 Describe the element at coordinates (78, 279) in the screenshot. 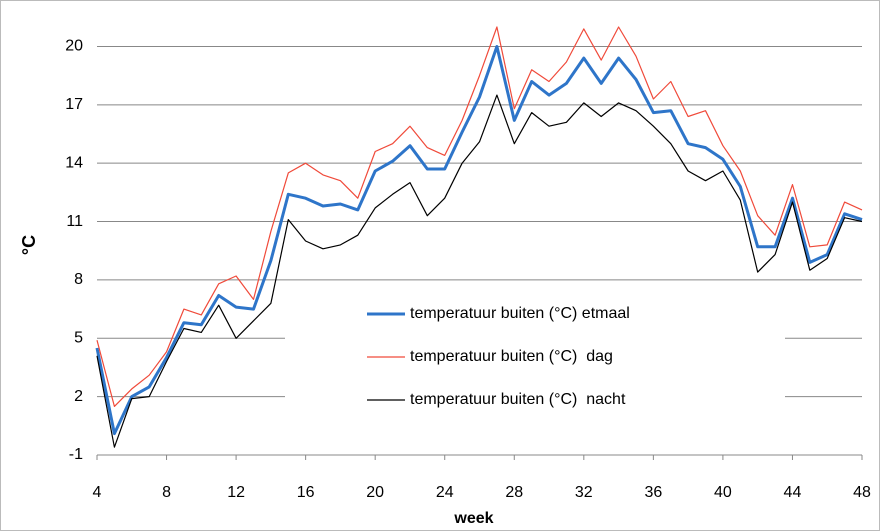

I see `y-tick-label: 8` at that location.